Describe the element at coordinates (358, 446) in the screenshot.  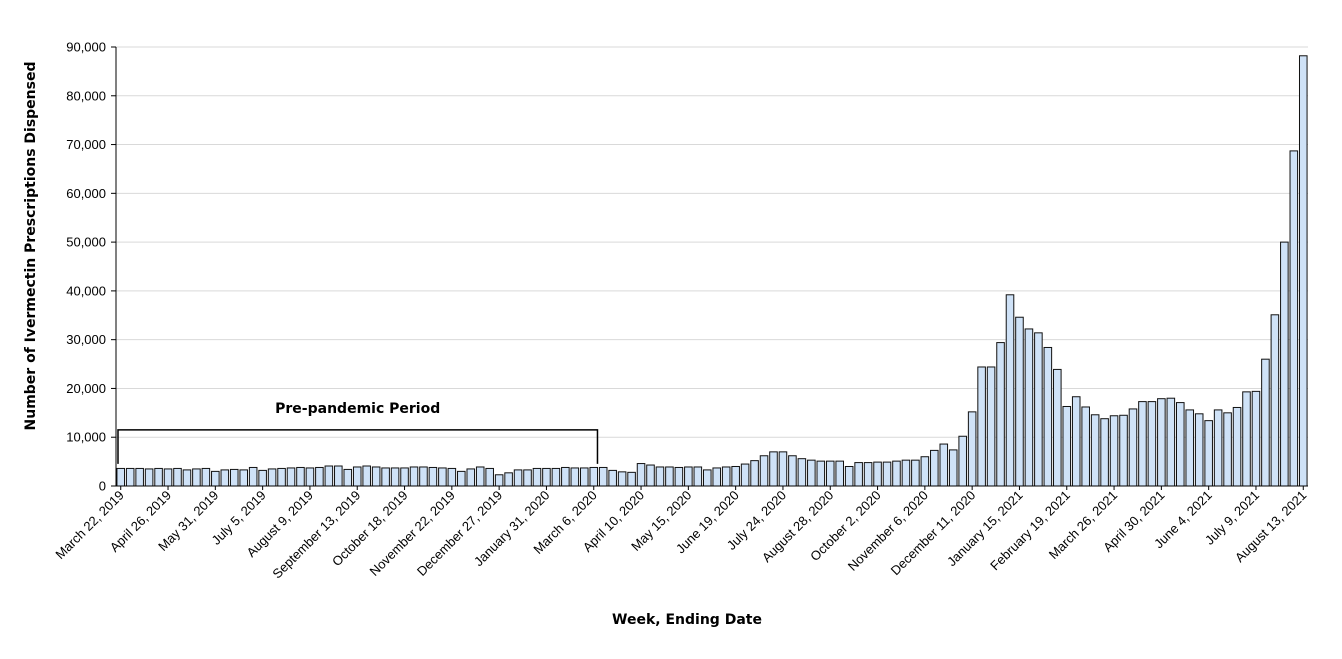
I see `bracket-line` at that location.